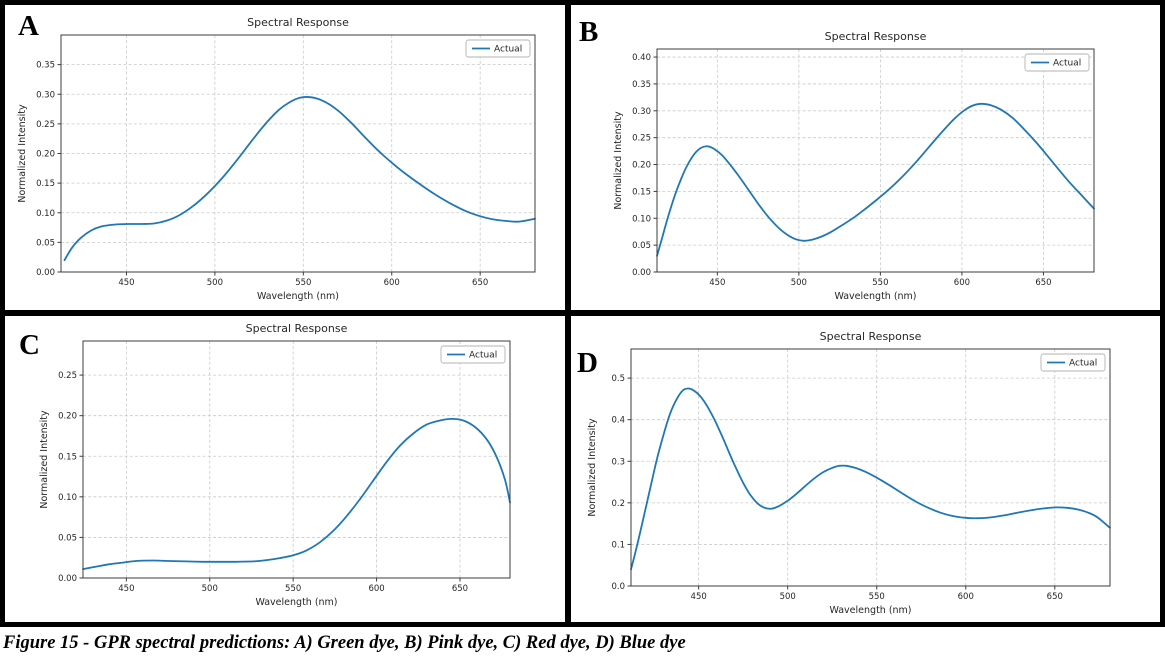 This screenshot has width=1165, height=661. I want to click on tick-labels: 450 500 550 600 650 0.00 0.05 0.10 0.15 0.20 0.25, so click(263, 482).